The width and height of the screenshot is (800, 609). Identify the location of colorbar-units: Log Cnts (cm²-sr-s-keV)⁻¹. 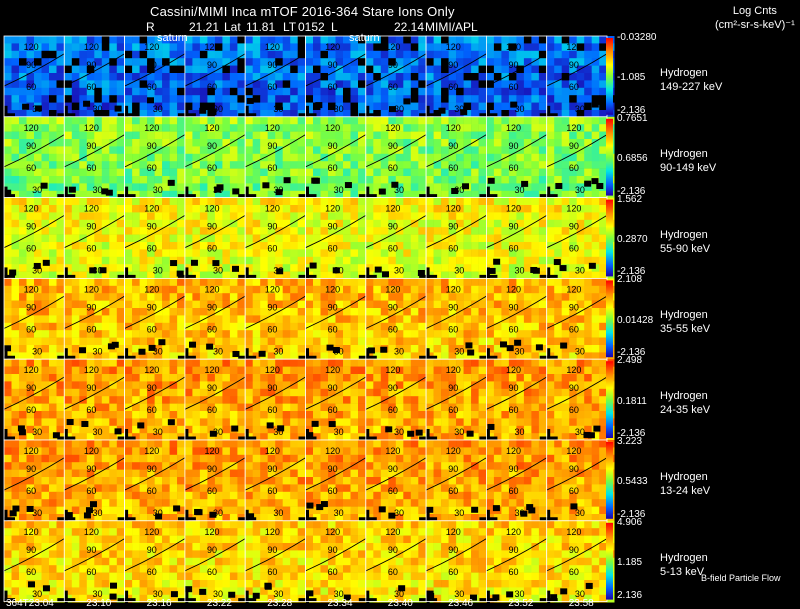
(755, 18).